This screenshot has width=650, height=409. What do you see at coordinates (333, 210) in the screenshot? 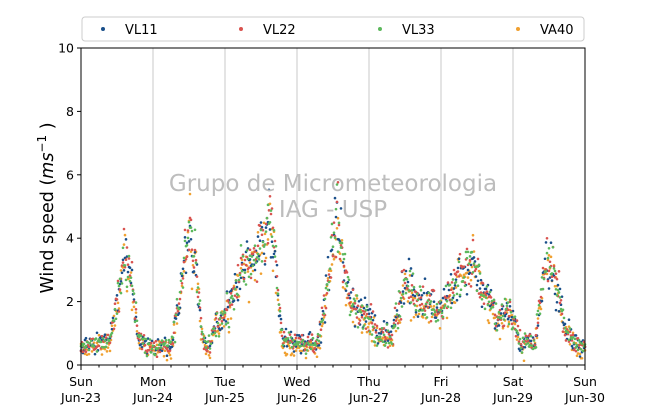
I see `watermark-line-2: IAG - USP` at bounding box center [333, 210].